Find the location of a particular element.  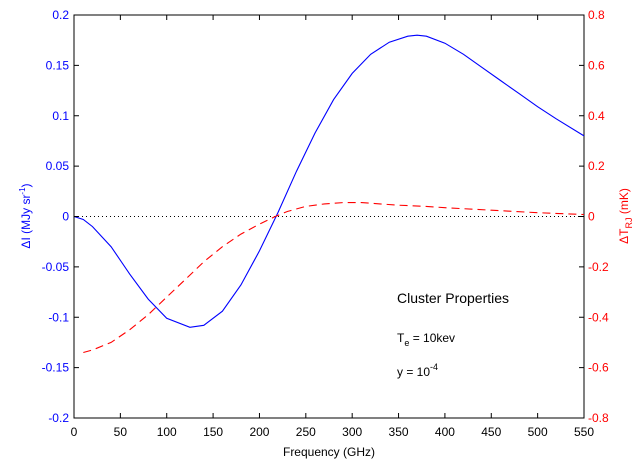

annotation-y-sup: -4 is located at coordinates (434, 367).